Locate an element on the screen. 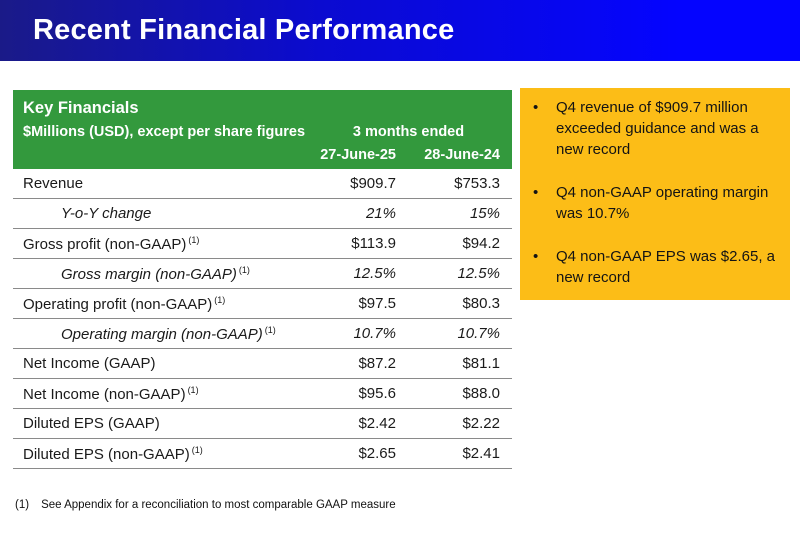 The height and width of the screenshot is (537, 800). column-headers: 27-June-25 28-June-24 is located at coordinates (262, 155).